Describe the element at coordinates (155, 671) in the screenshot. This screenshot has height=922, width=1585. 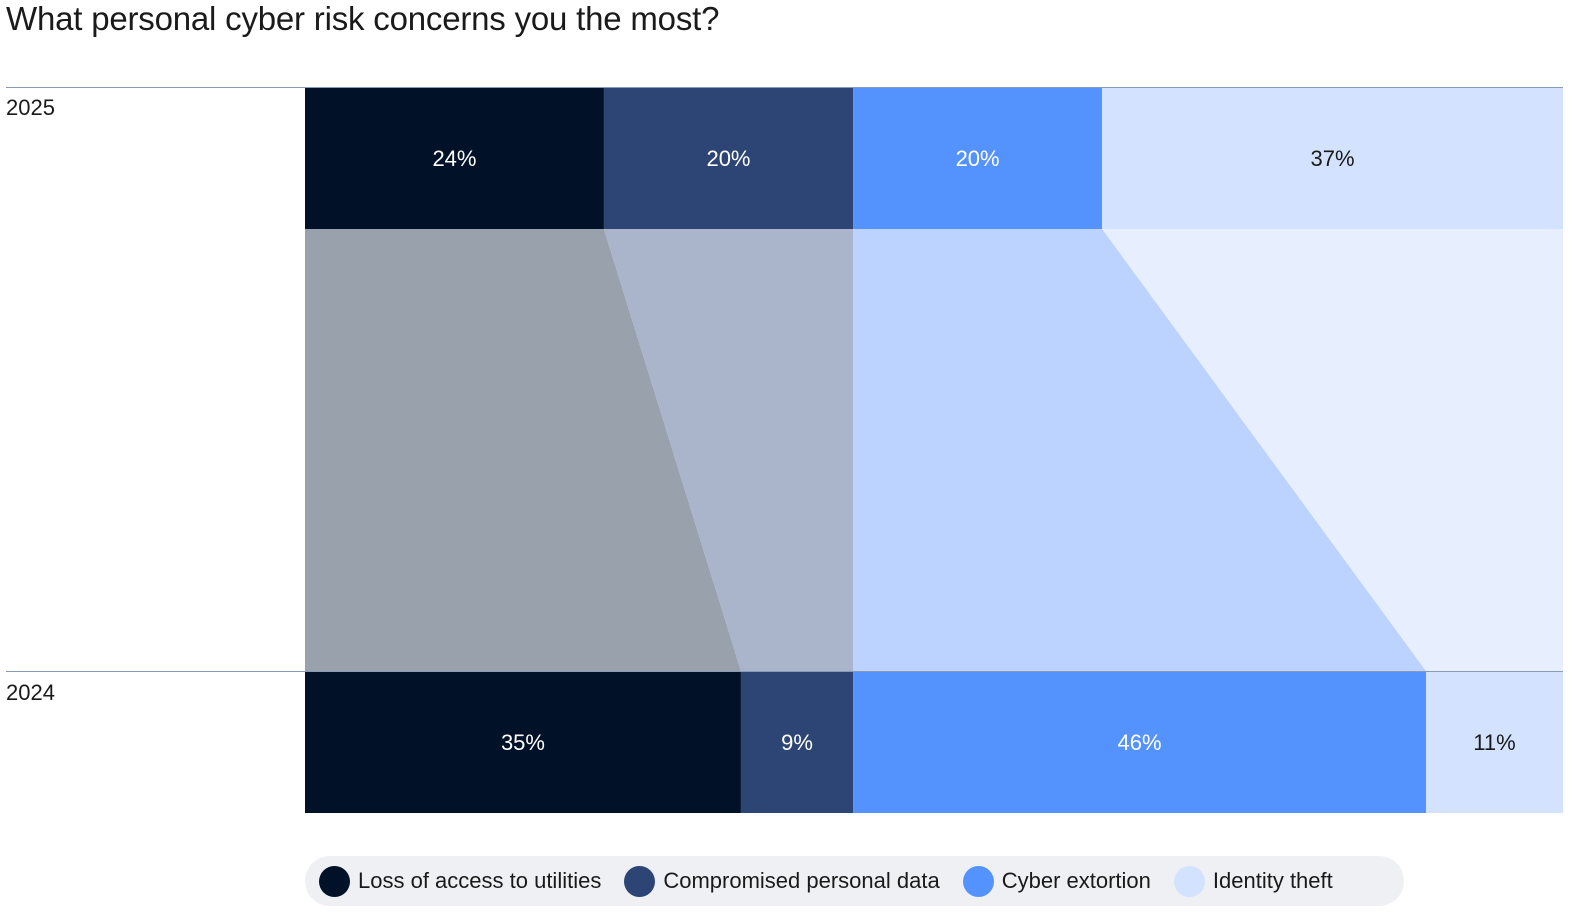
I see `row-divider-2024` at that location.